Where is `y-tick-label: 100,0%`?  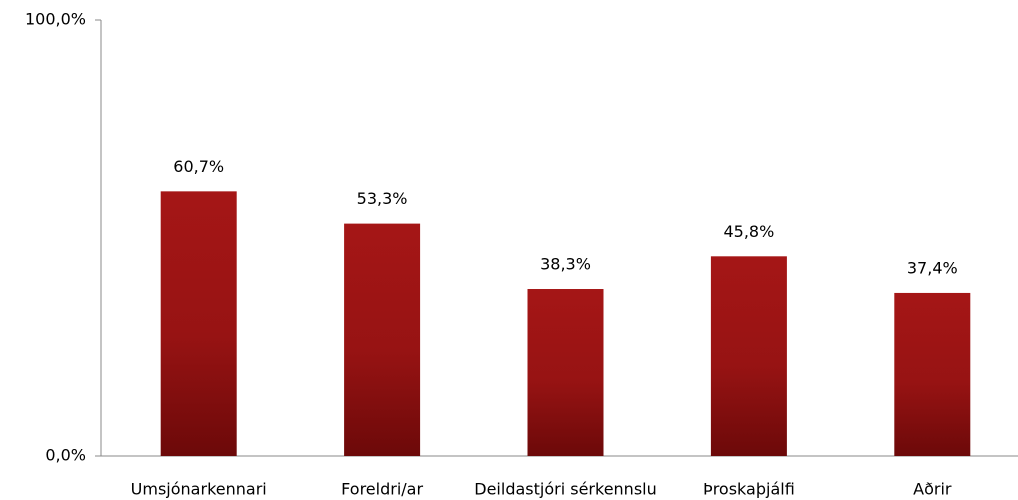
y-tick-label: 100,0% is located at coordinates (55, 19).